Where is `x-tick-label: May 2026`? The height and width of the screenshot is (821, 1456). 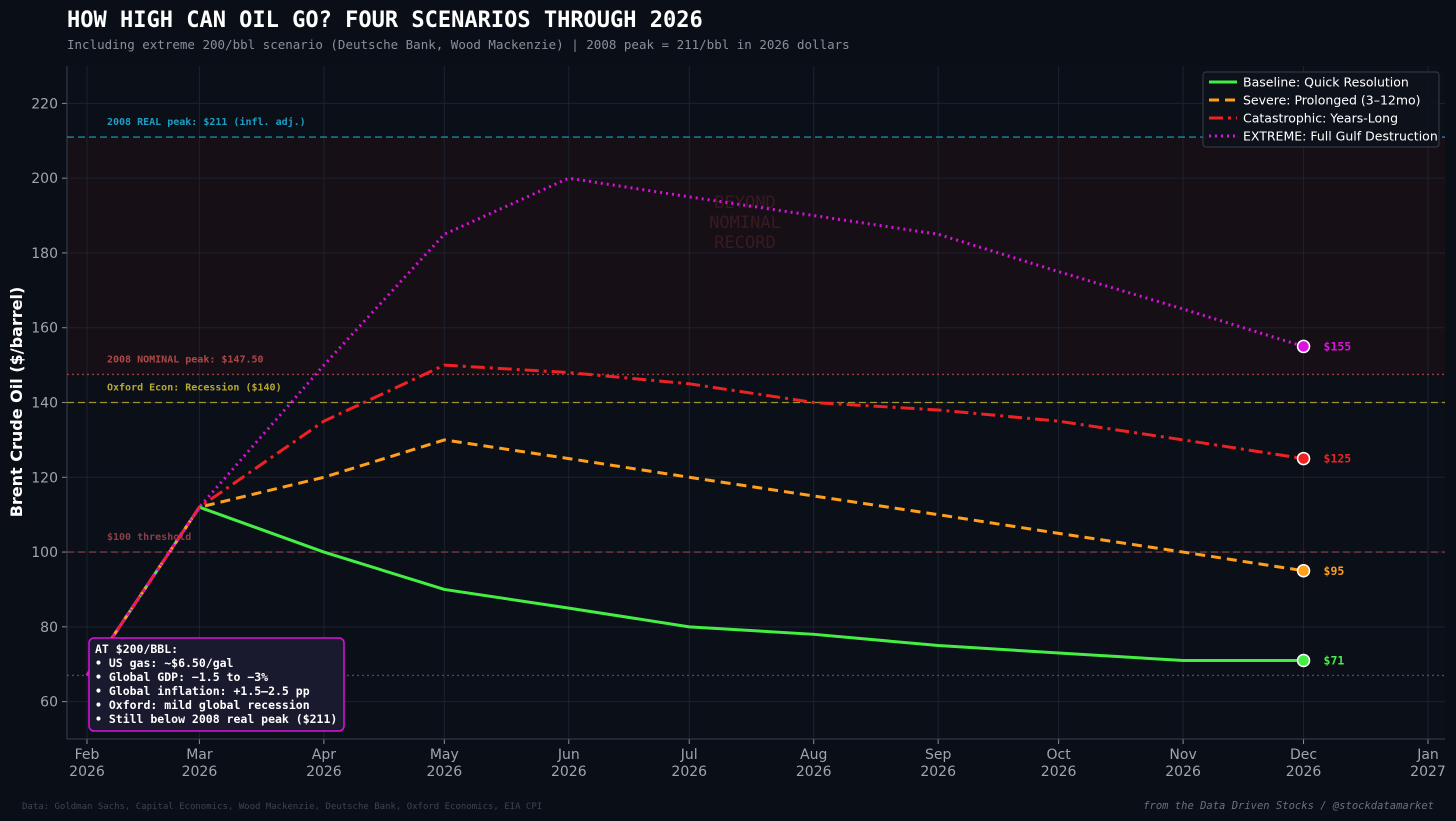 x-tick-label: May 2026 is located at coordinates (445, 763).